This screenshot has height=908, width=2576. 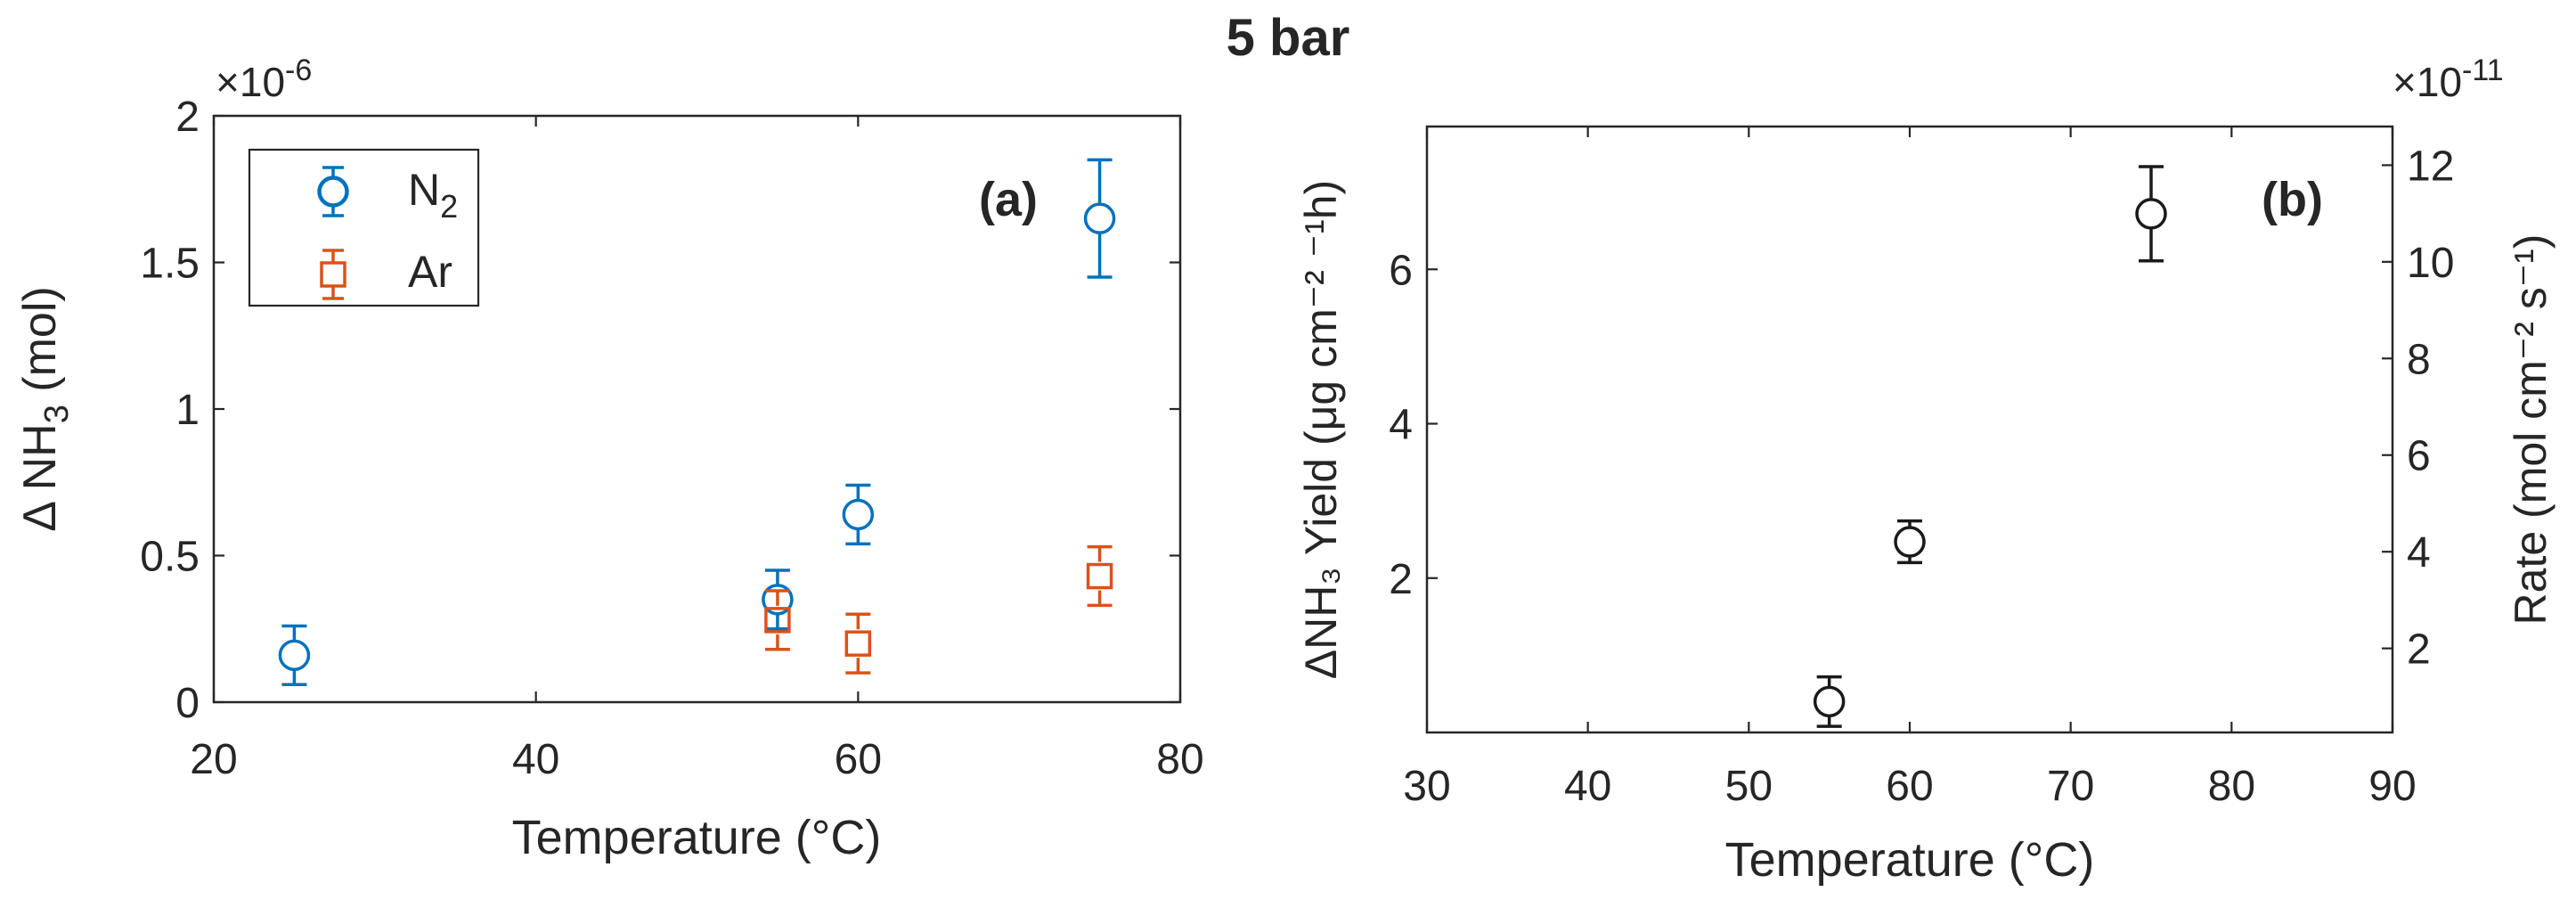 I want to click on legend-entry-ar: Ar, so click(x=386, y=273).